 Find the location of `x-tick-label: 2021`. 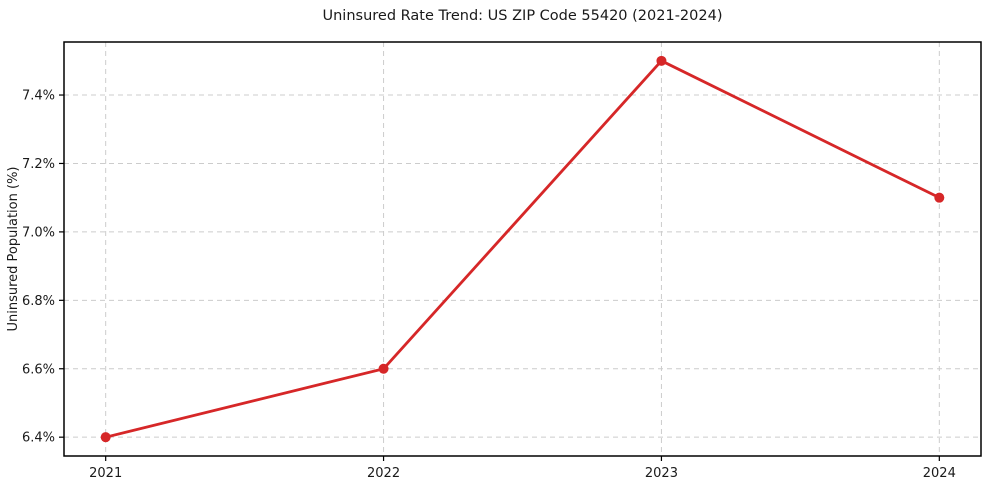

x-tick-label: 2021 is located at coordinates (105, 473).